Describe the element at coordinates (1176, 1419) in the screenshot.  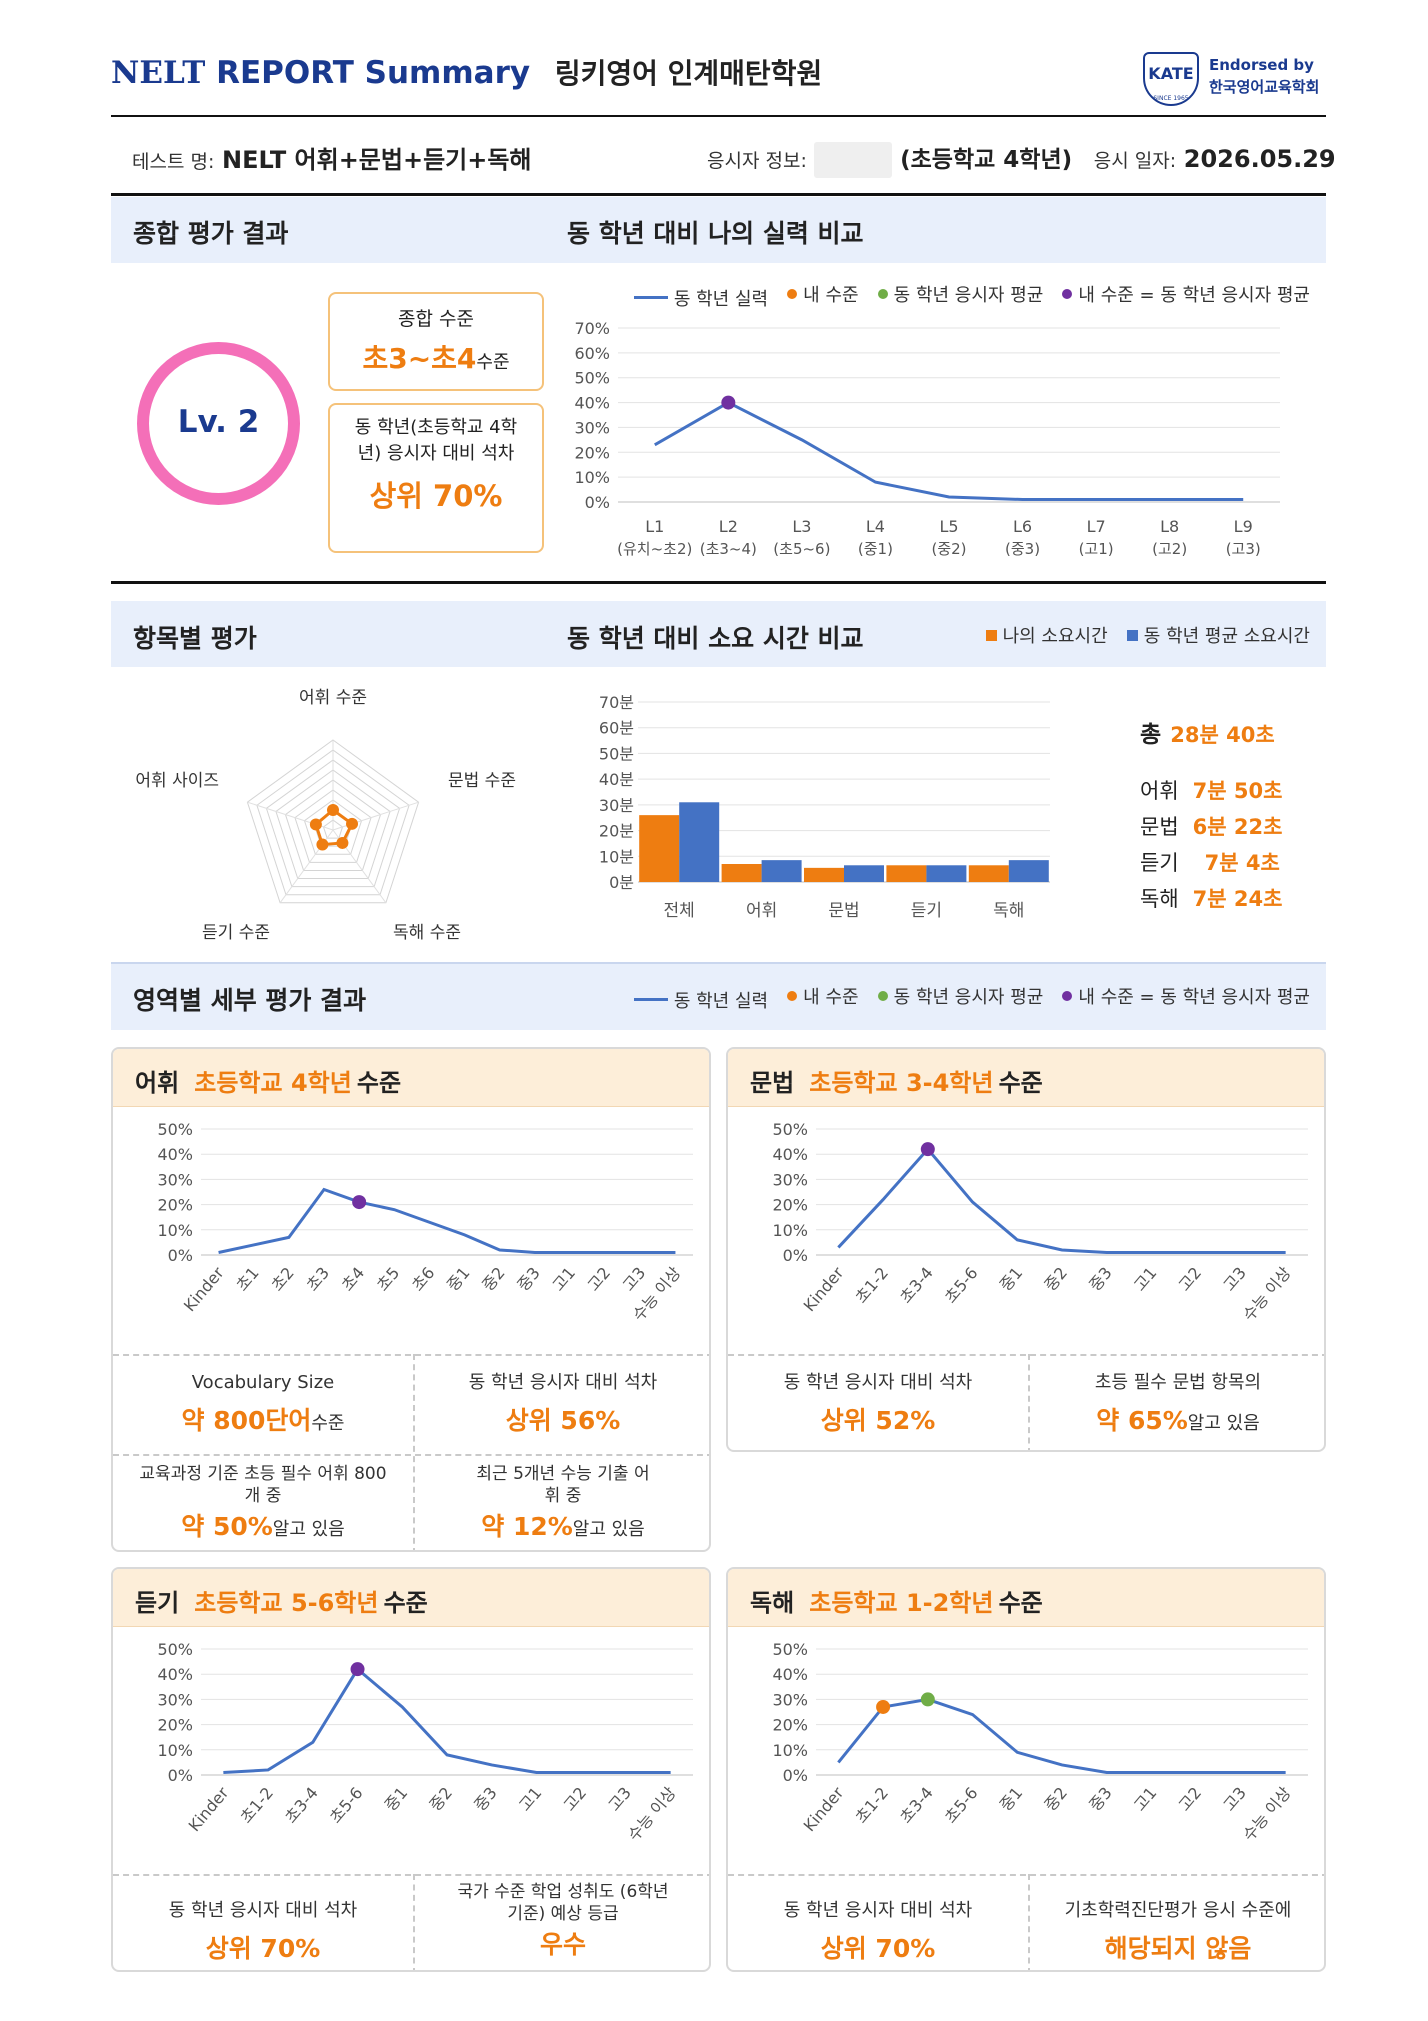
I see `grammar-core-value-row: 약 65%알고 있음` at that location.